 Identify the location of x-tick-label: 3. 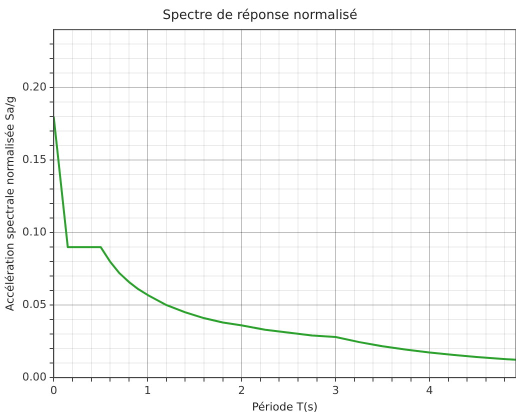
(336, 391).